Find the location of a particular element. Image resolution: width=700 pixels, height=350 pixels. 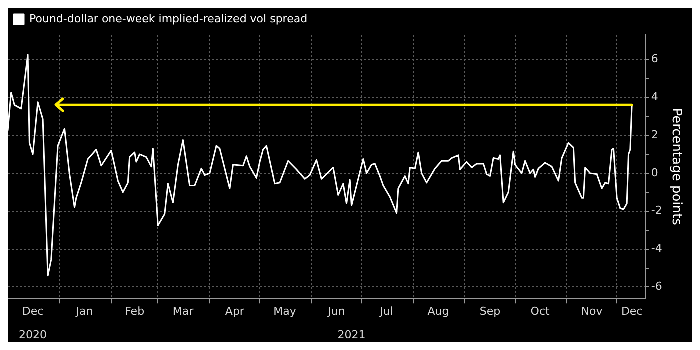

x-tick-label: Jan is located at coordinates (84, 311).